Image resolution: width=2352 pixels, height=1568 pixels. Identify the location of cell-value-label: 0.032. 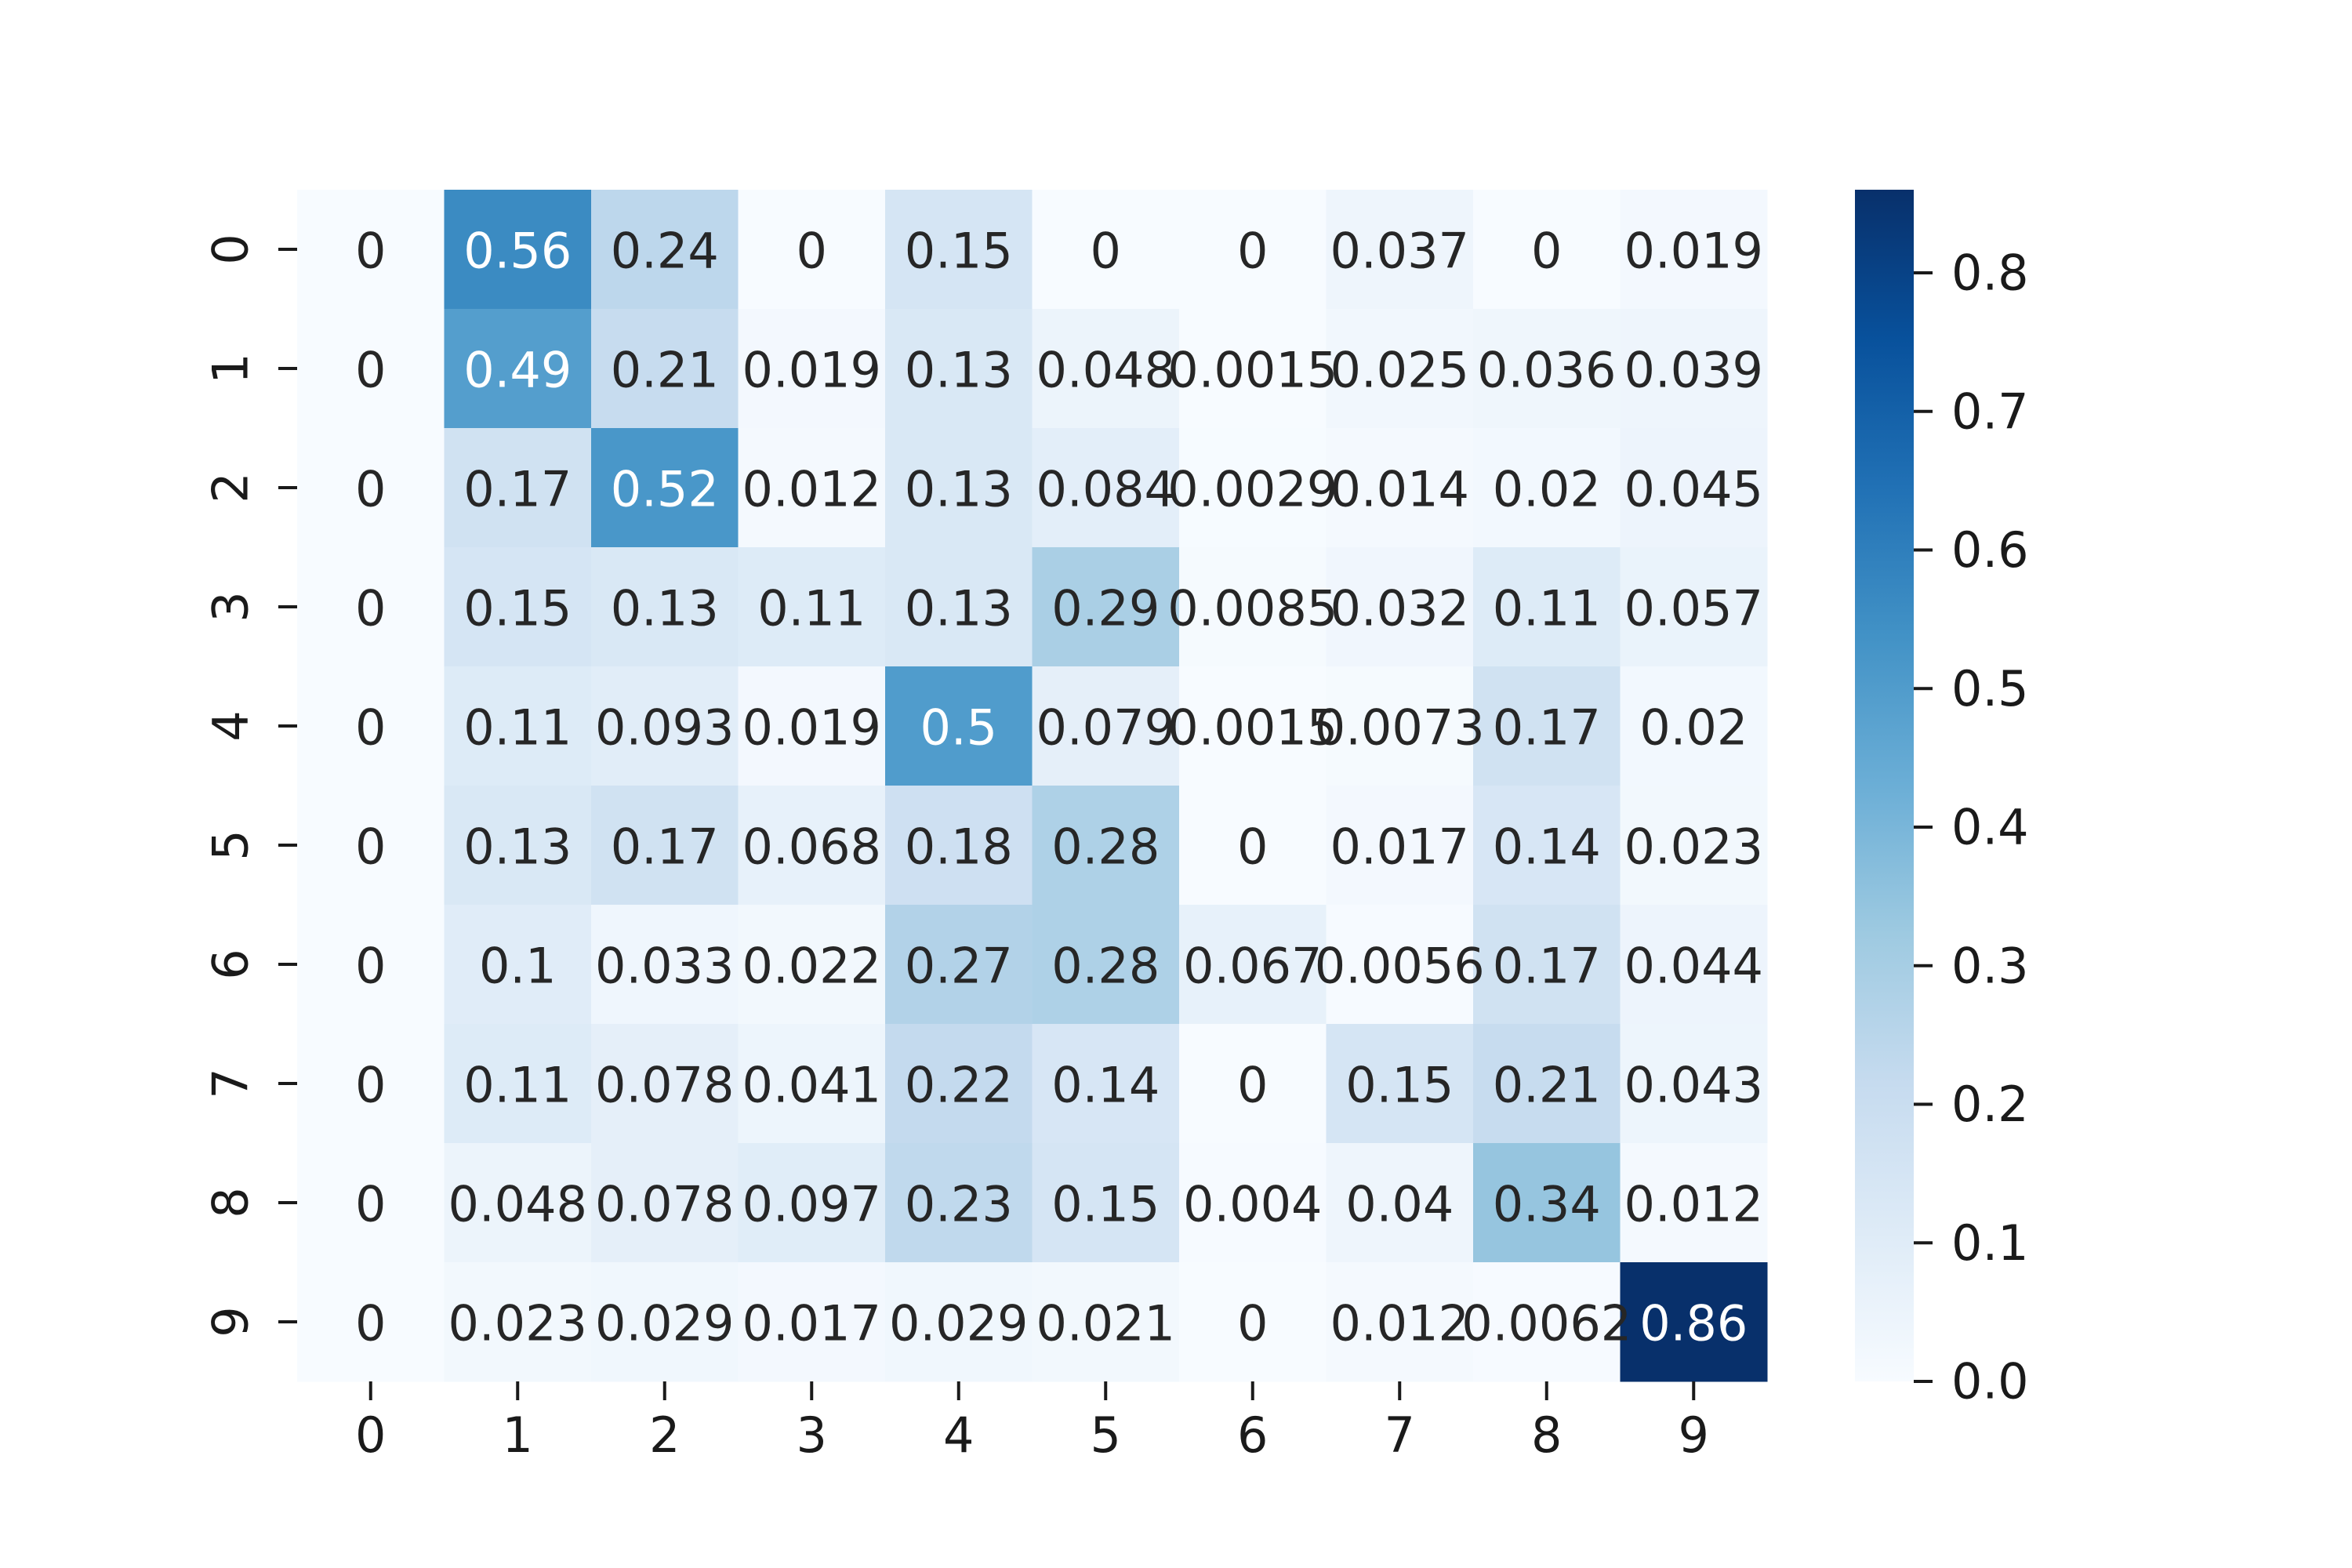
(1400, 608).